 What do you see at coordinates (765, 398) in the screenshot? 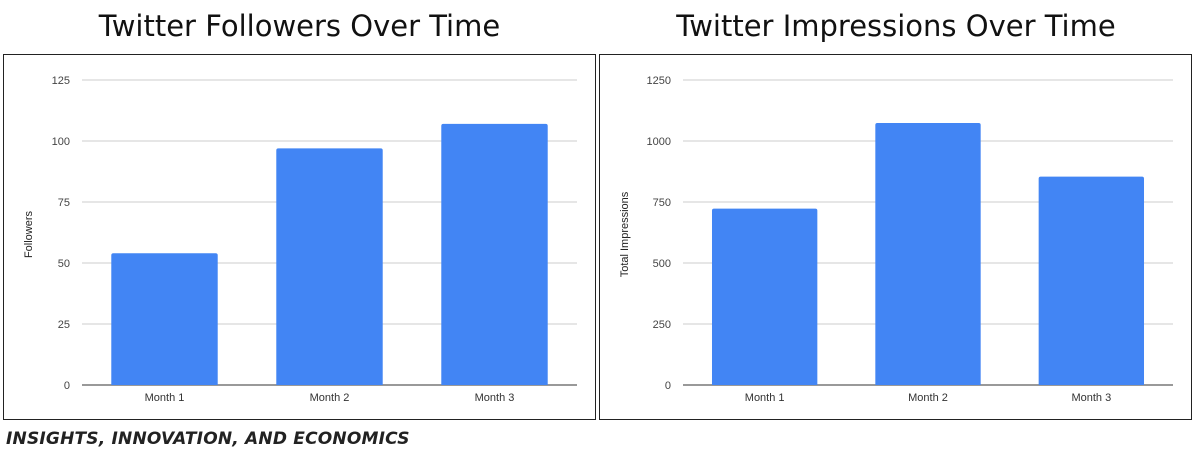
I see `impressions-x-tick-label: Month 1` at bounding box center [765, 398].